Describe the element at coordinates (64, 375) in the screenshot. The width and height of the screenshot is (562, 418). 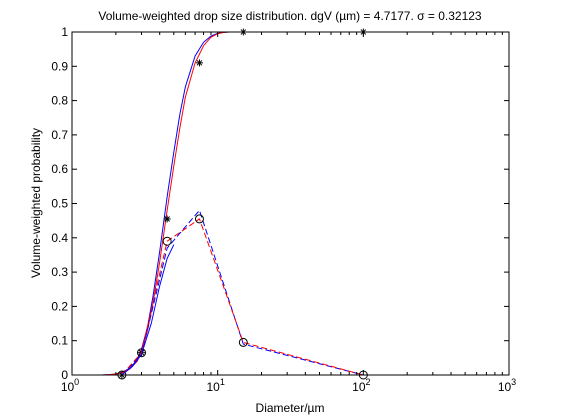
I see `y-tick-label: 0` at that location.